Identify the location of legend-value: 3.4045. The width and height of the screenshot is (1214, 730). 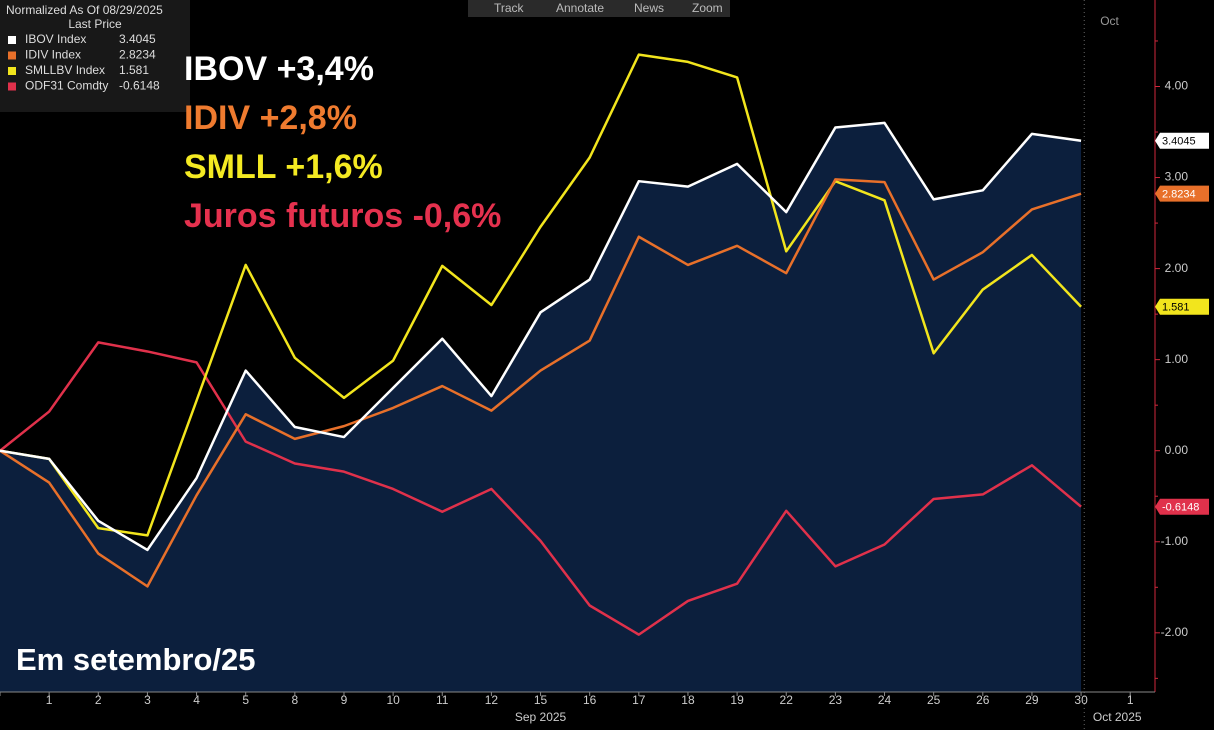
(137, 39).